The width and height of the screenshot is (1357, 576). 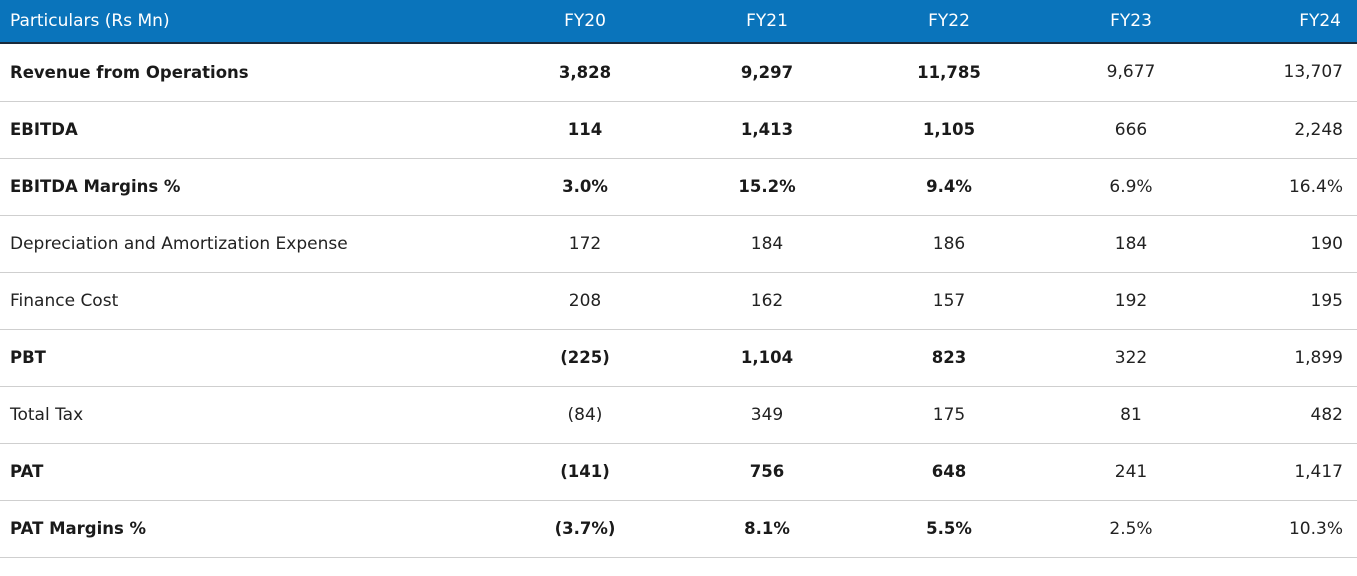 I want to click on header-fy20: FY20, so click(x=585, y=22).